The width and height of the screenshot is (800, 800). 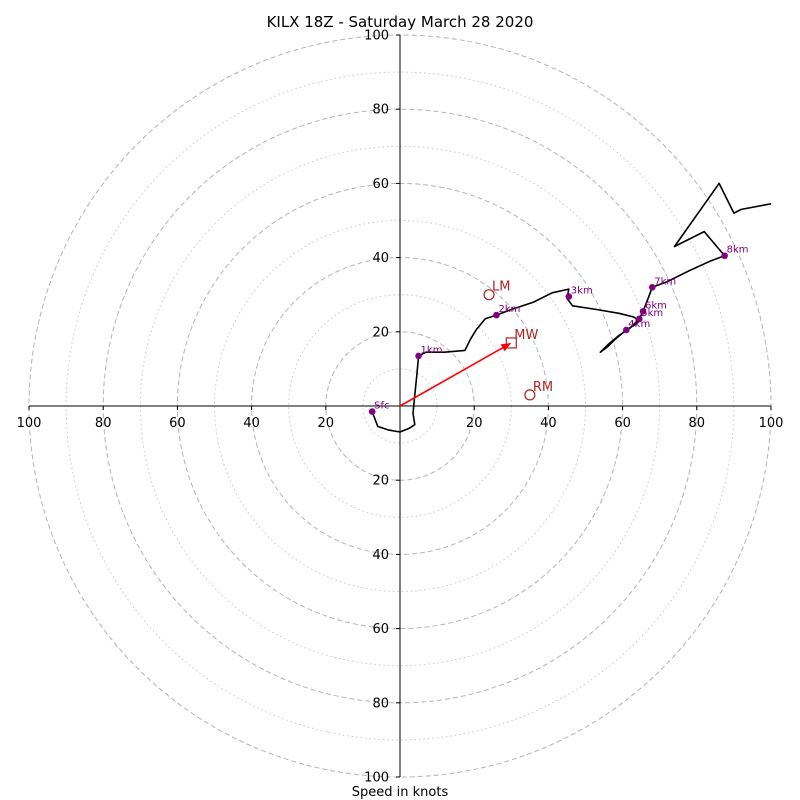 What do you see at coordinates (526, 335) in the screenshot?
I see `storm-motion-label-mw: MW` at bounding box center [526, 335].